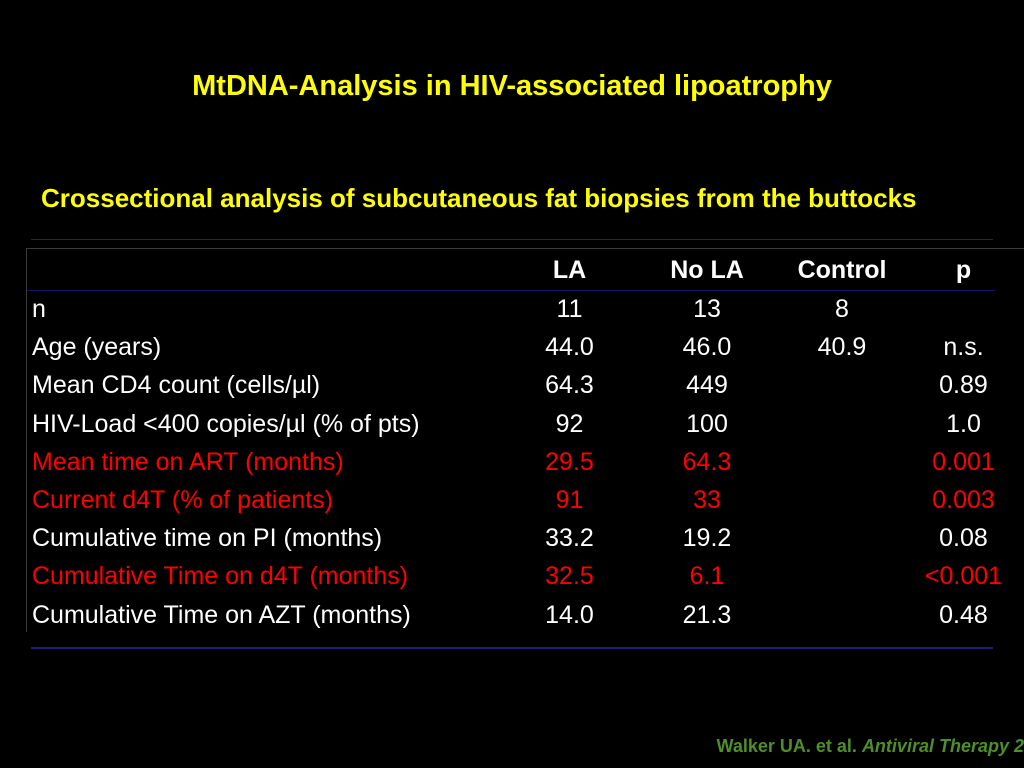 Image resolution: width=1024 pixels, height=768 pixels. What do you see at coordinates (176, 385) in the screenshot?
I see `row-label: Mean CD4 count (cells/µl)` at bounding box center [176, 385].